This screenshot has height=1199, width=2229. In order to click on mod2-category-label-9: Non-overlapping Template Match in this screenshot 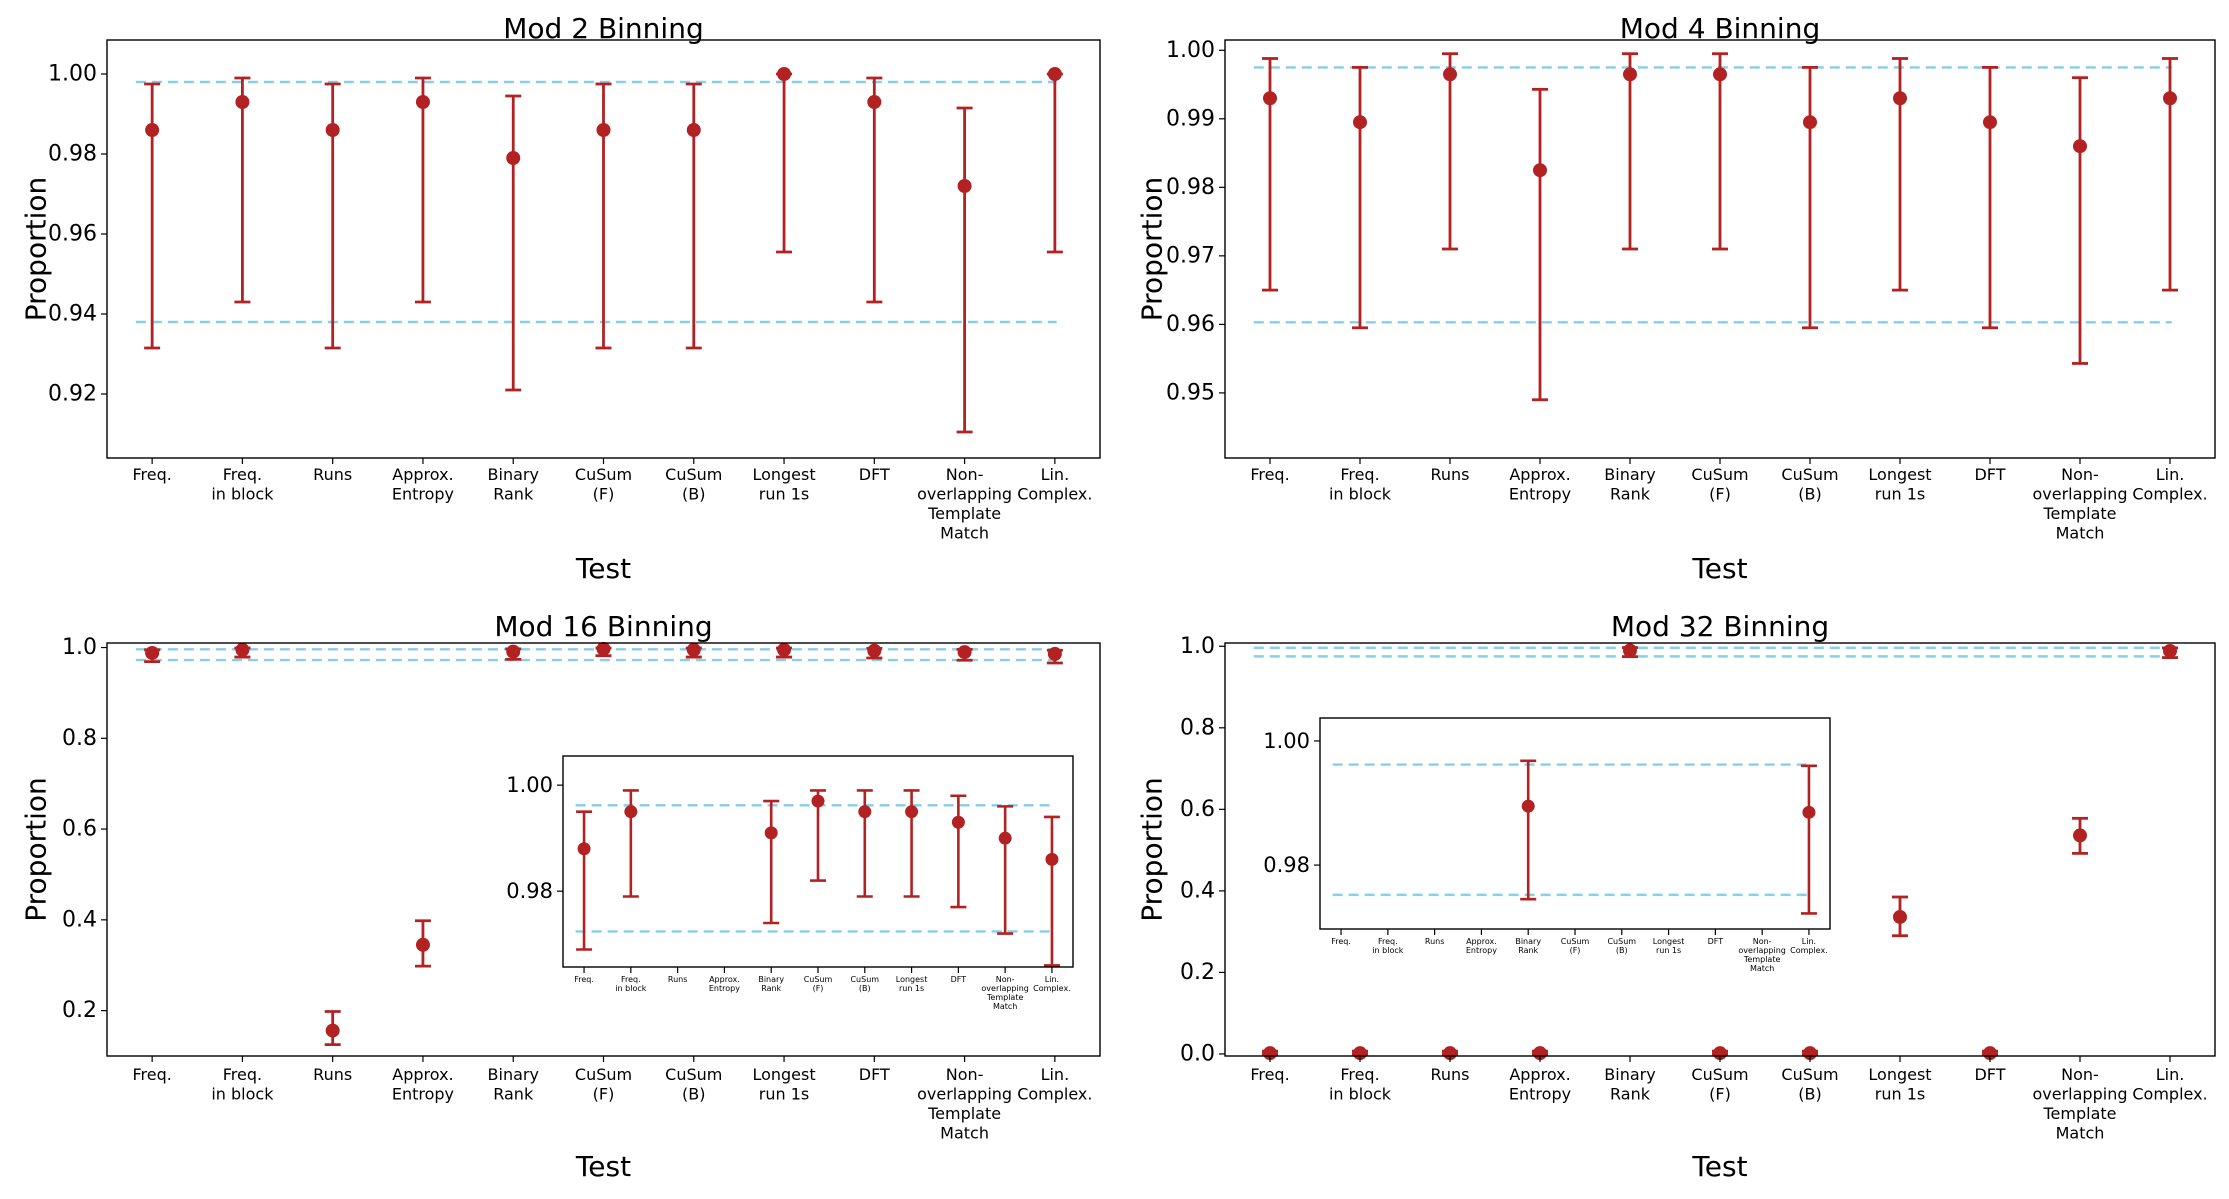, I will do `click(964, 504)`.